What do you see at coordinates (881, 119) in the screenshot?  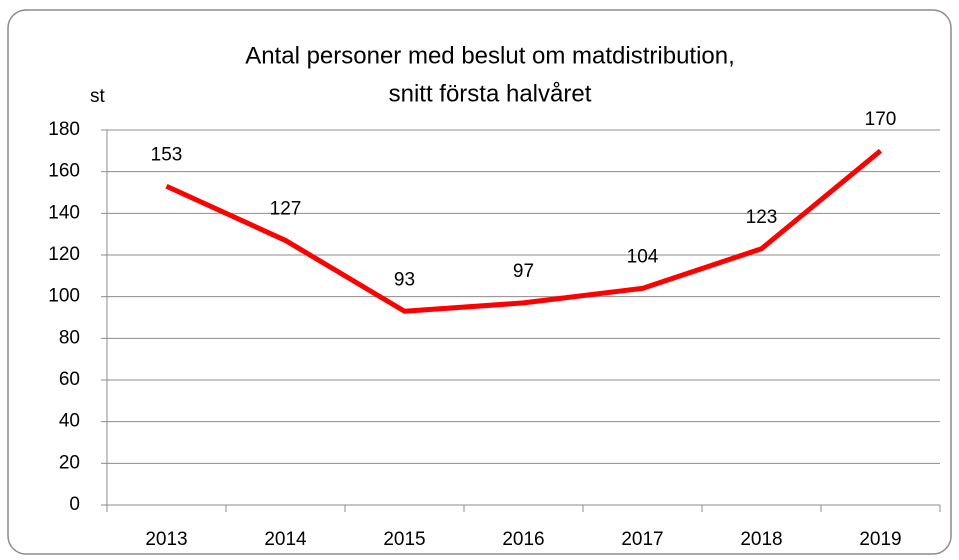 I see `data-label: 170` at bounding box center [881, 119].